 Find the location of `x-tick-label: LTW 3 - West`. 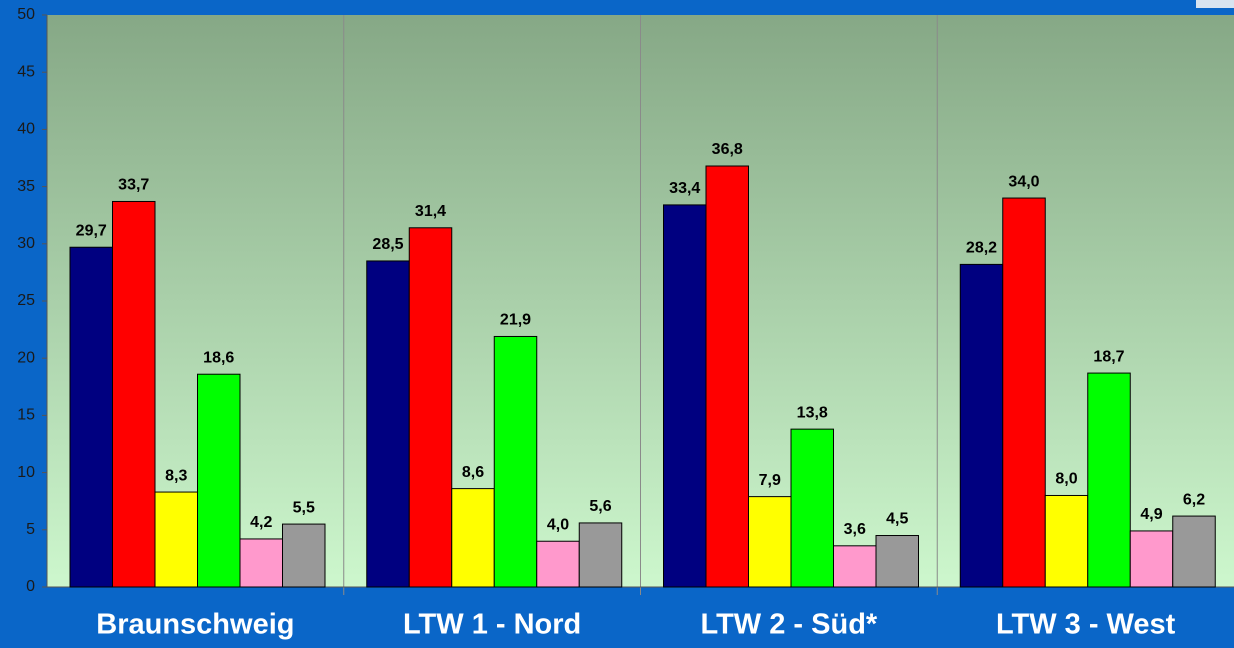

x-tick-label: LTW 3 - West is located at coordinates (1086, 625).